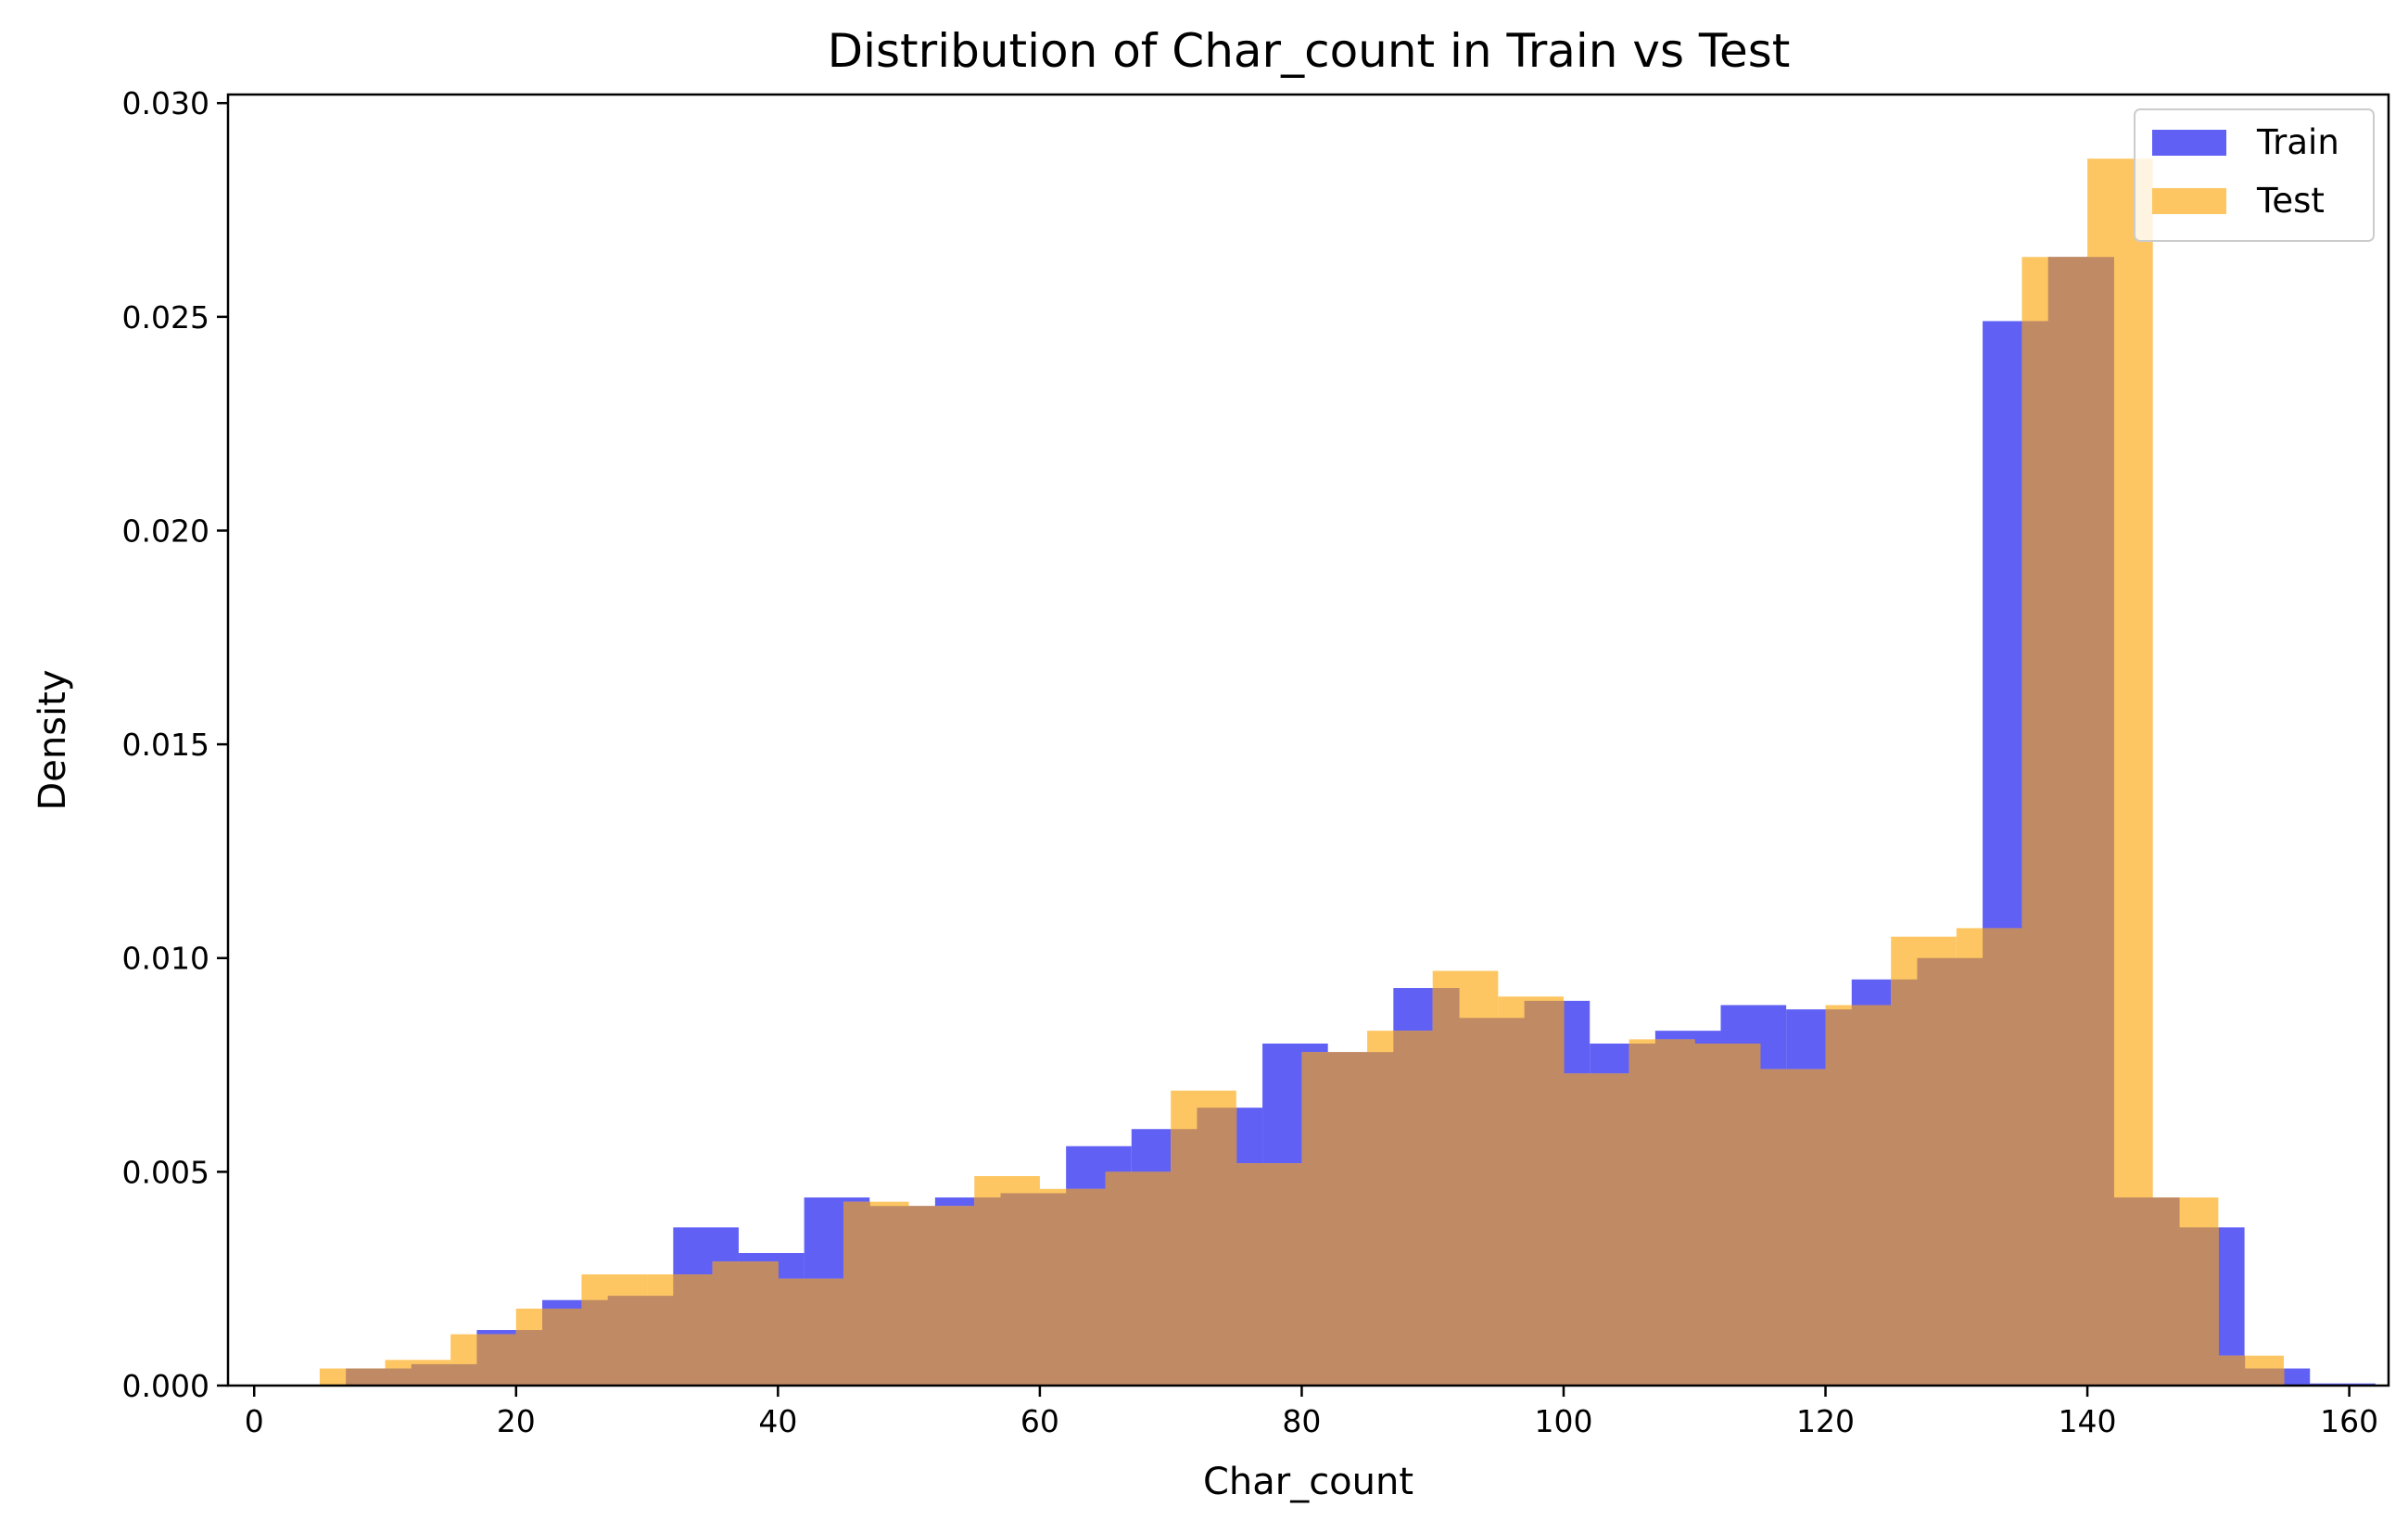 The width and height of the screenshot is (2408, 1532). I want to click on y-axis: 0.000 0.005 0.010 0.015 0.020 0.025 0.030, so click(175, 744).